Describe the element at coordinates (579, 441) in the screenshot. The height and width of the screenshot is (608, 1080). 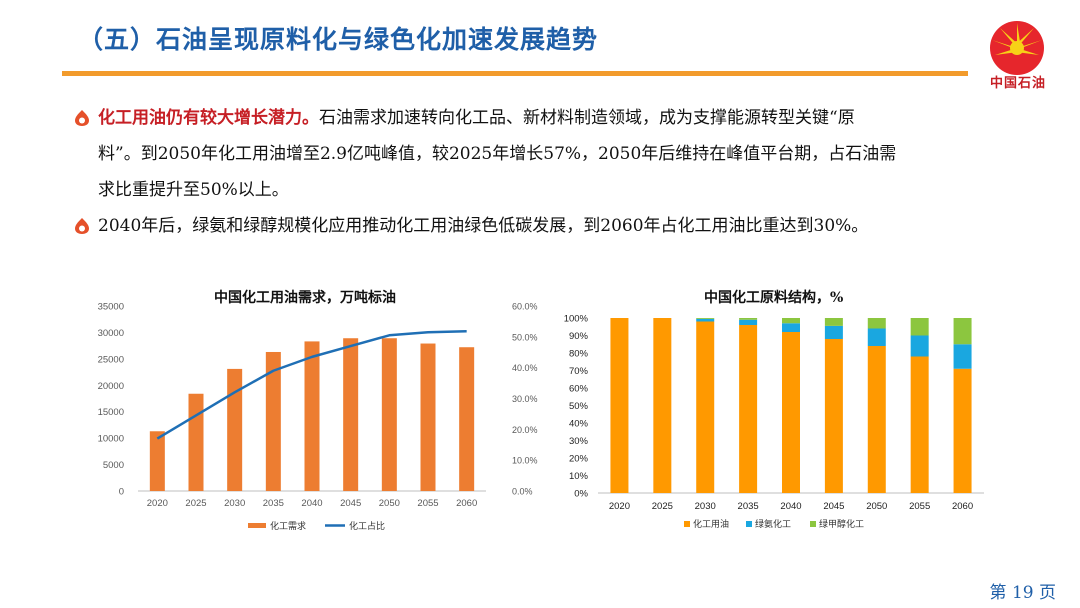
I see `y-axis-tick-label: 30%` at that location.